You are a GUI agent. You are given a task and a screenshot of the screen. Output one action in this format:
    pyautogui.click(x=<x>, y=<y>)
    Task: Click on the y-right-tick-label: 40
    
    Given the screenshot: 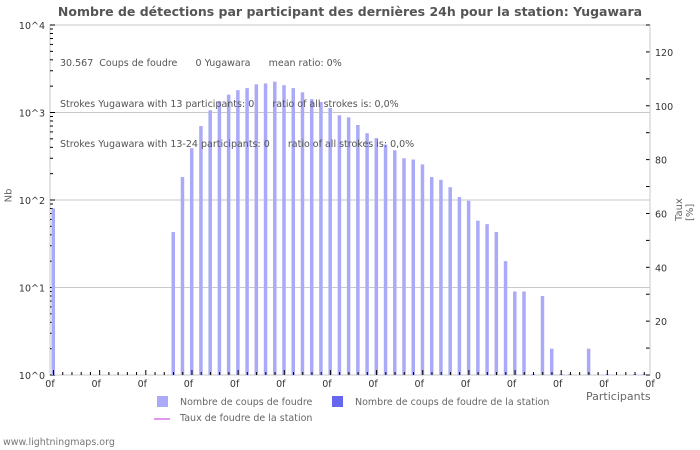 What is the action you would take?
    pyautogui.click(x=661, y=268)
    